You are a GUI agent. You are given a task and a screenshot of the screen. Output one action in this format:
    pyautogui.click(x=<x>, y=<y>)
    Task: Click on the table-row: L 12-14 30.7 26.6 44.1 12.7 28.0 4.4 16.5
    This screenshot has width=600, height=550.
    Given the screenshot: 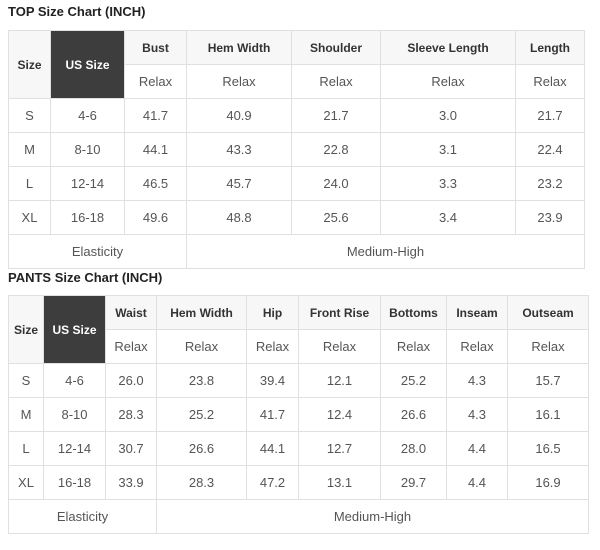 What is the action you would take?
    pyautogui.click(x=298, y=448)
    